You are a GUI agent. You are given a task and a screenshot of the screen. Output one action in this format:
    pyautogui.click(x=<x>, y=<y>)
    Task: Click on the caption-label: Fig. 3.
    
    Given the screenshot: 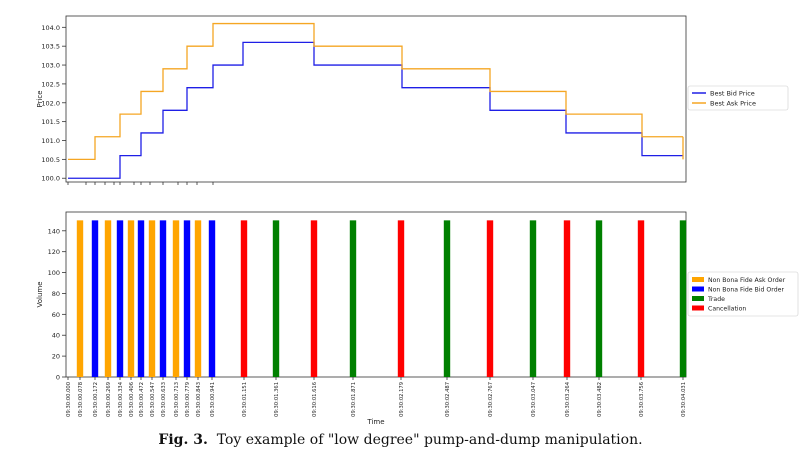 What is the action you would take?
    pyautogui.click(x=183, y=440)
    